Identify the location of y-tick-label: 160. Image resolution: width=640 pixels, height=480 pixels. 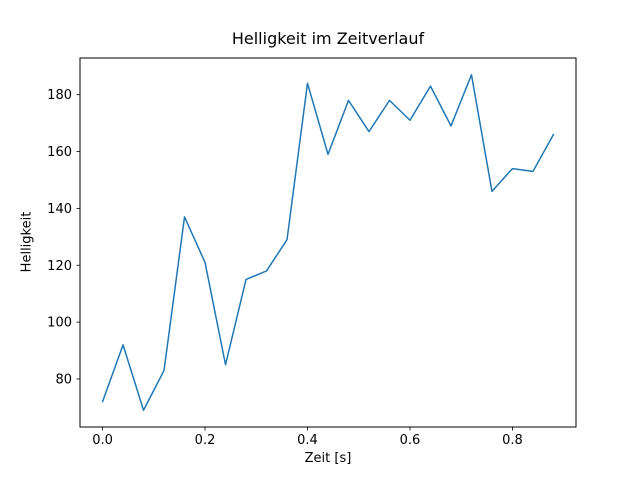
(59, 152).